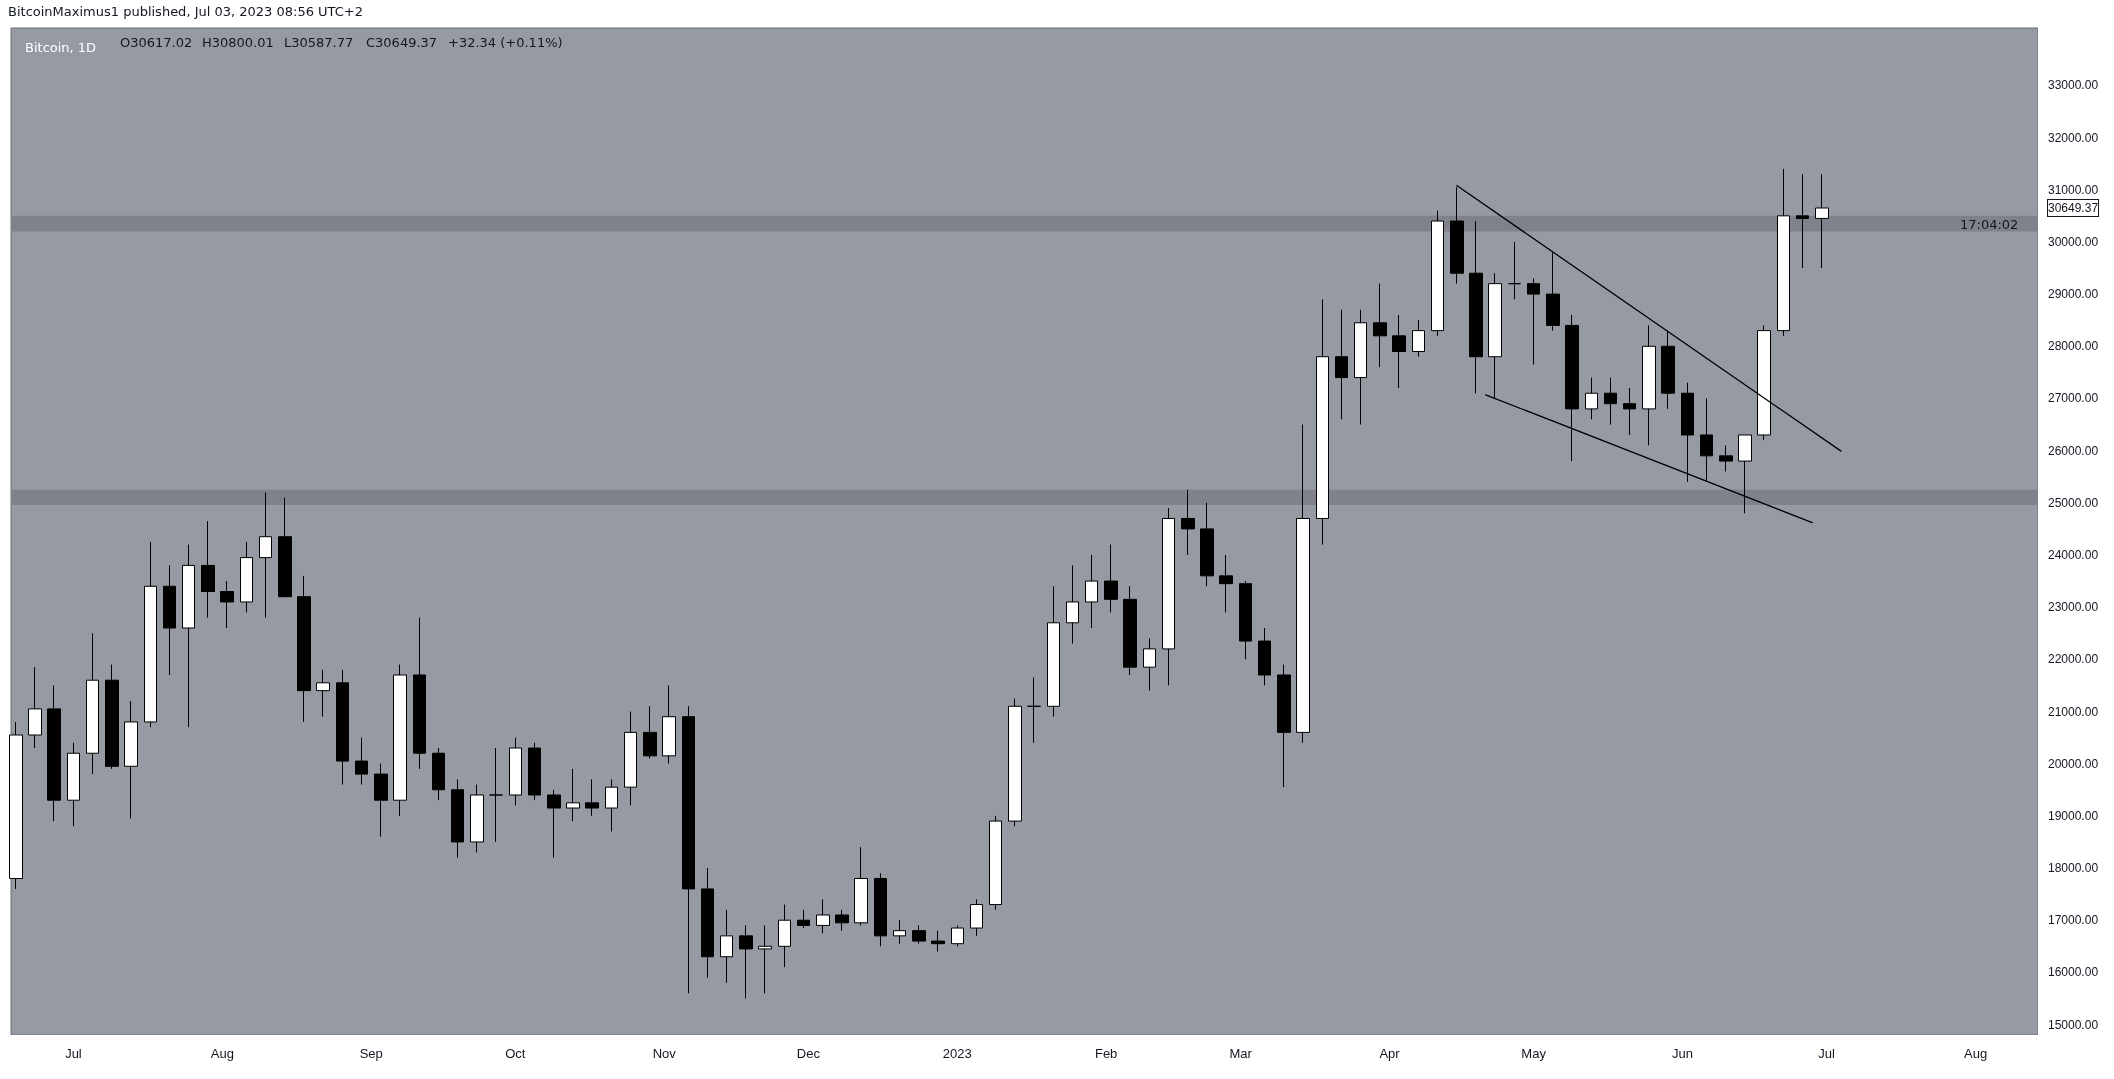  Describe the element at coordinates (2073, 398) in the screenshot. I see `y-tick-label: 27000.00` at that location.